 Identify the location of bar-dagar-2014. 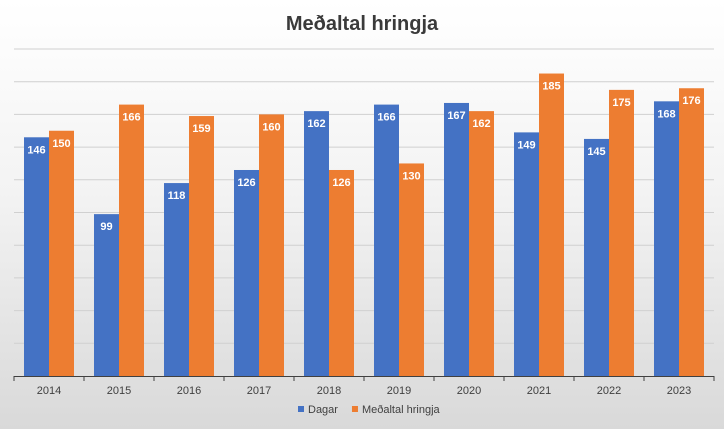
(36, 256).